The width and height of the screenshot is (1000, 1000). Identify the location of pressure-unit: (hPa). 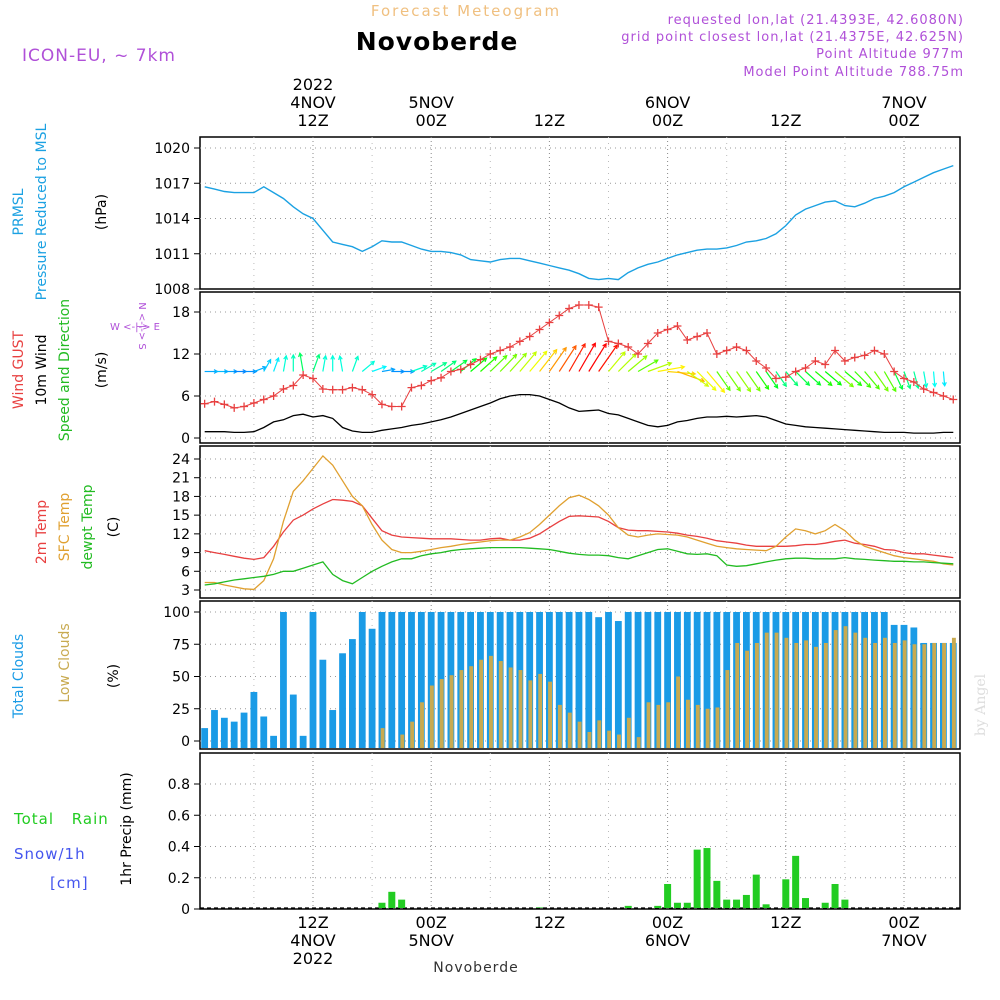
(102, 212).